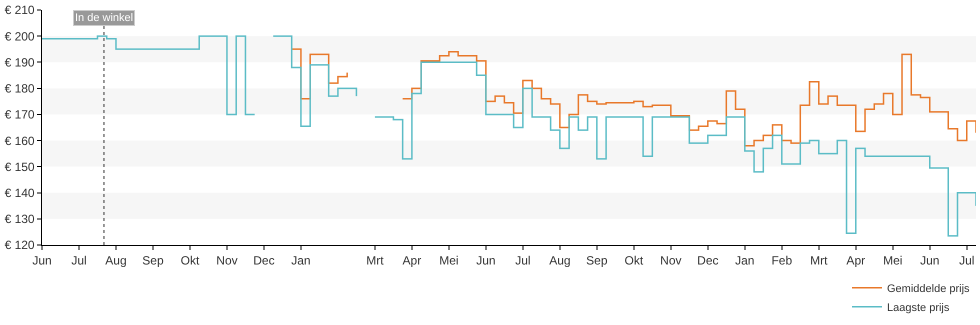  What do you see at coordinates (19, 115) in the screenshot?
I see `y-tick-label: € 170` at bounding box center [19, 115].